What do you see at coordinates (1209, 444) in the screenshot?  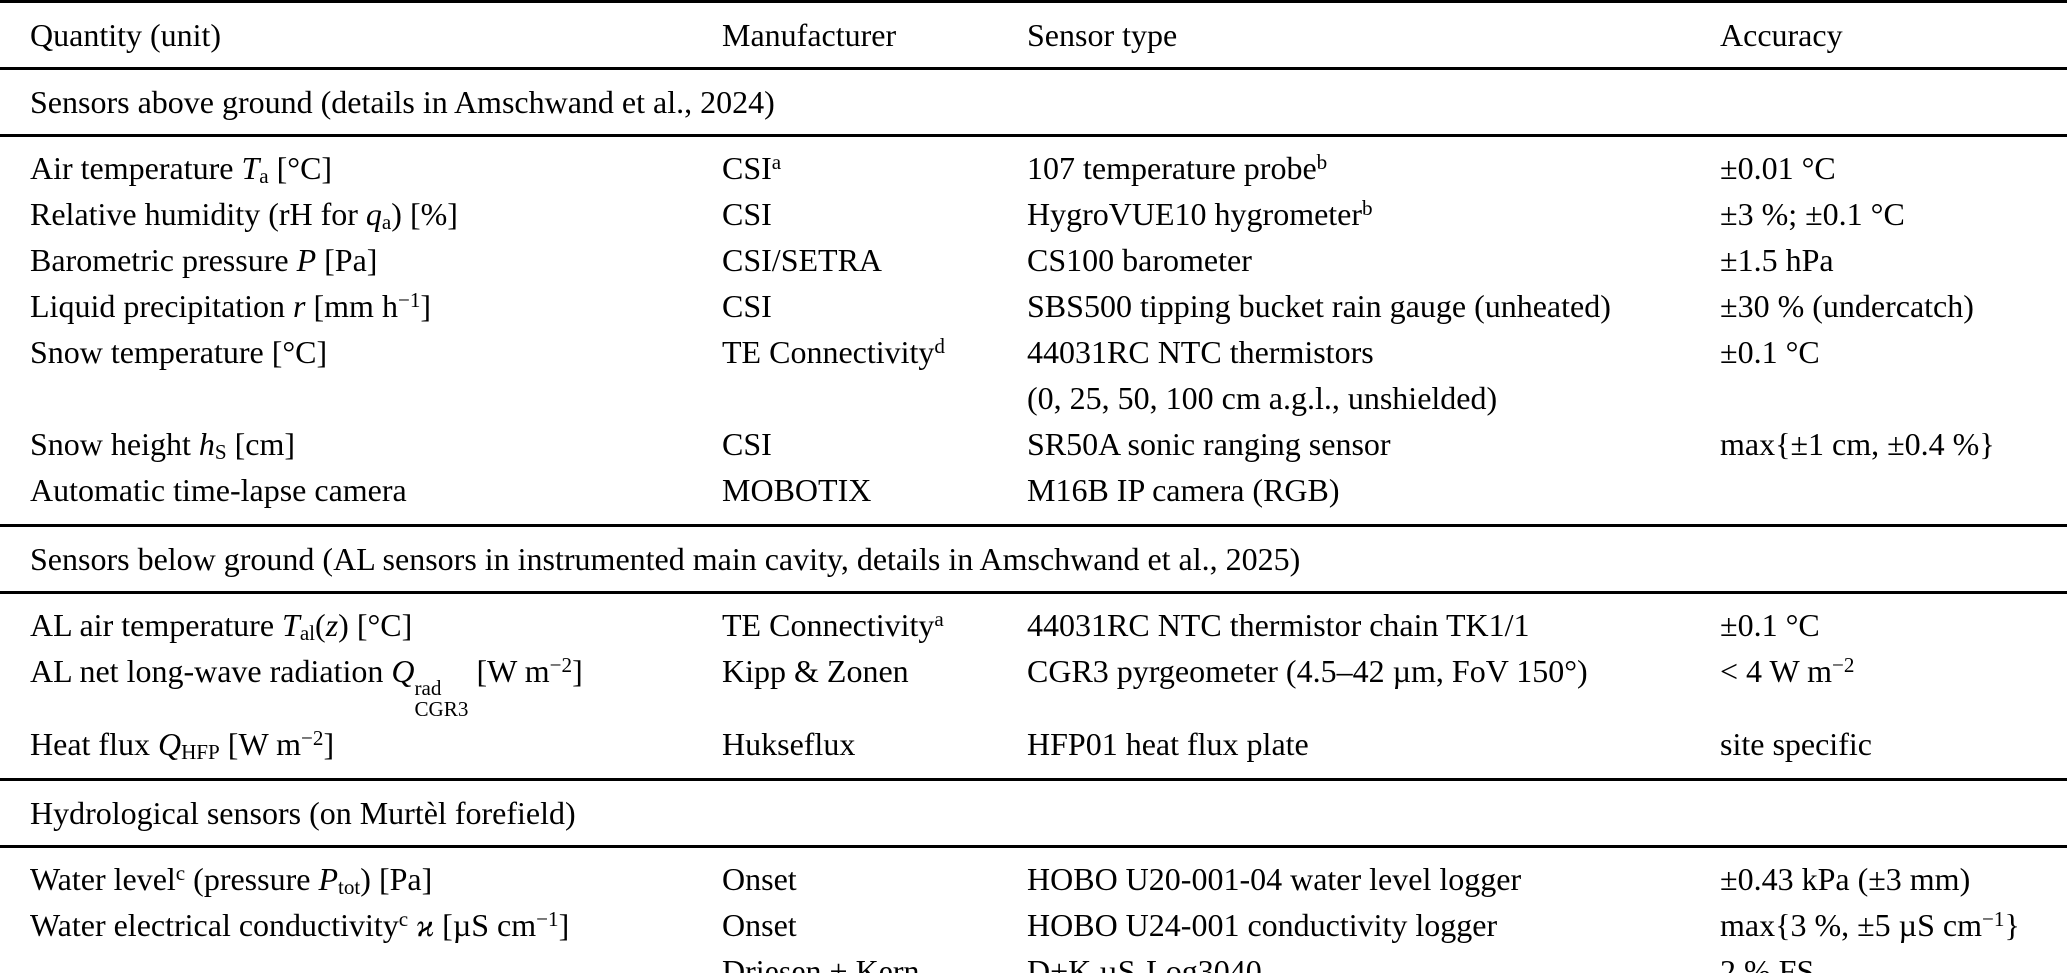 I see `sensor-type-cell: SR50A sonic ranging sensor` at bounding box center [1209, 444].